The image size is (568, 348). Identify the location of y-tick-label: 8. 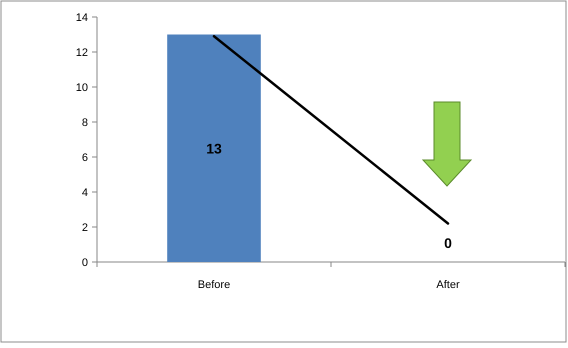
(85, 123).